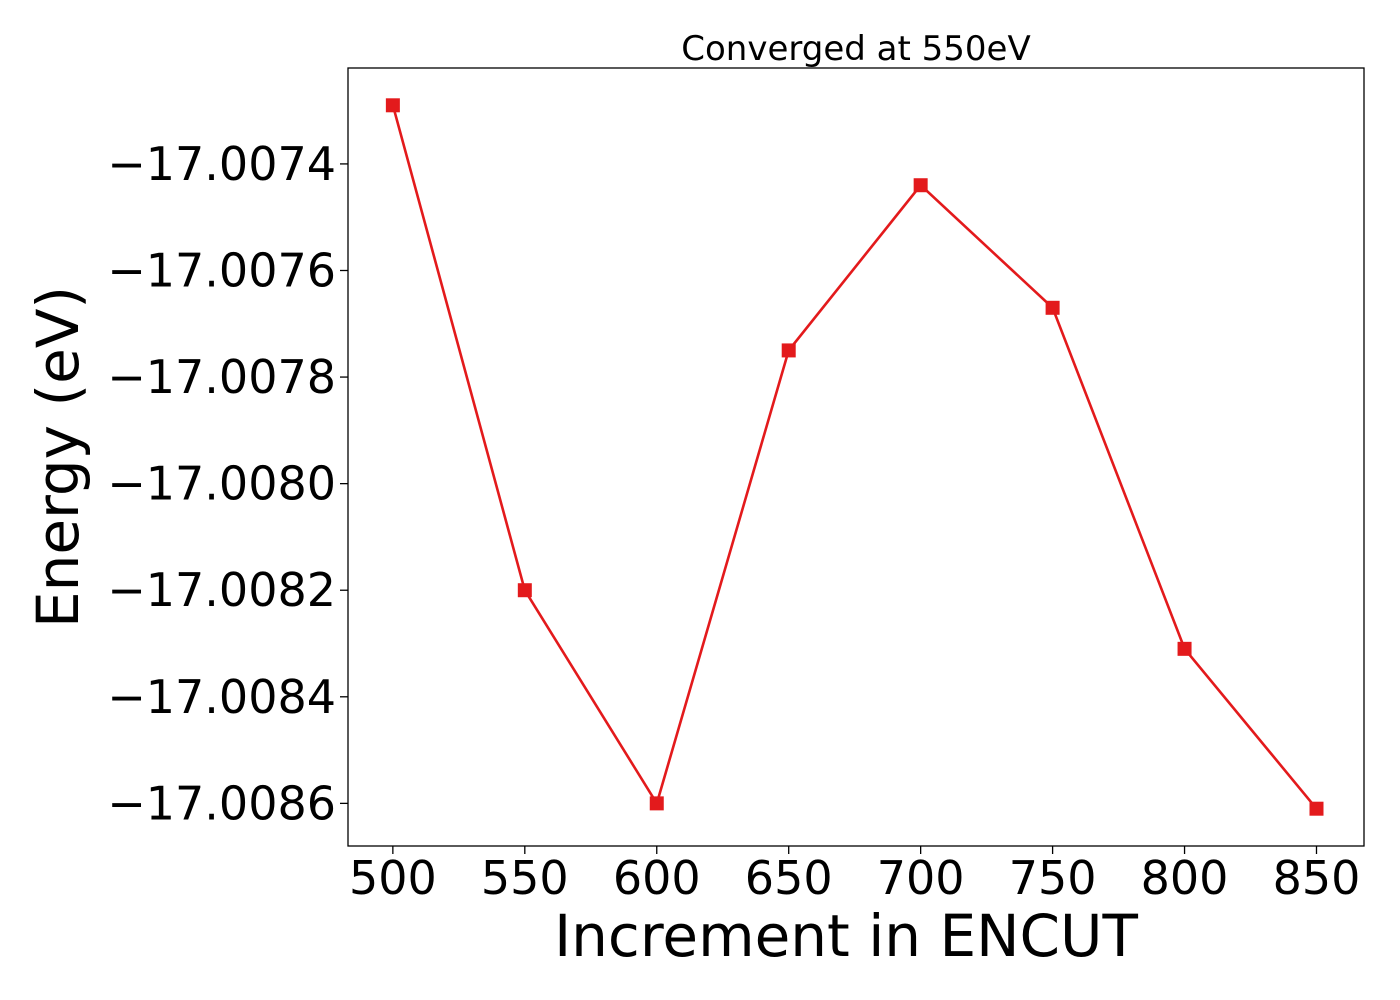  Describe the element at coordinates (657, 878) in the screenshot. I see `x-tick-label: 600` at that location.